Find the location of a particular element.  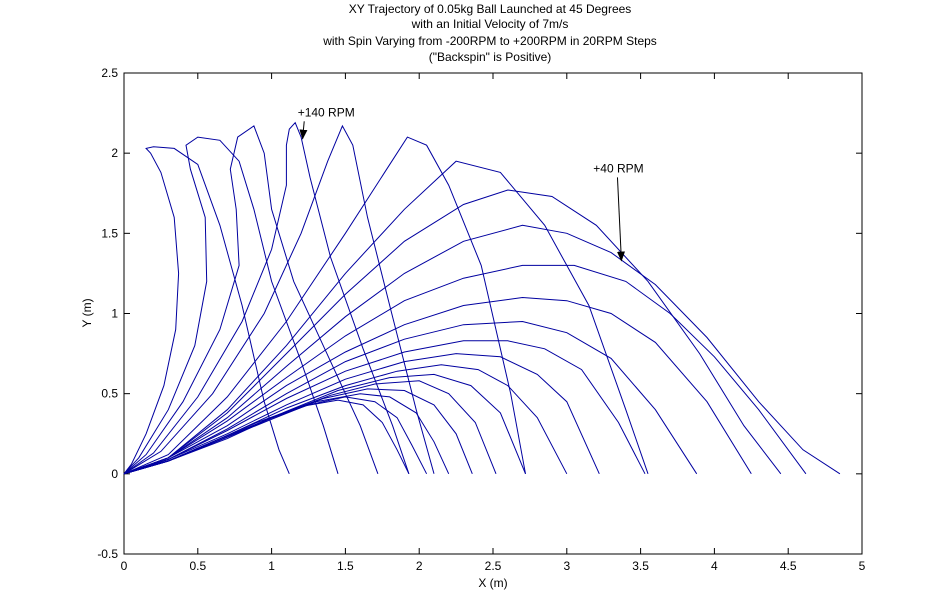

y-tick-label: 0.5 is located at coordinates (109, 394).